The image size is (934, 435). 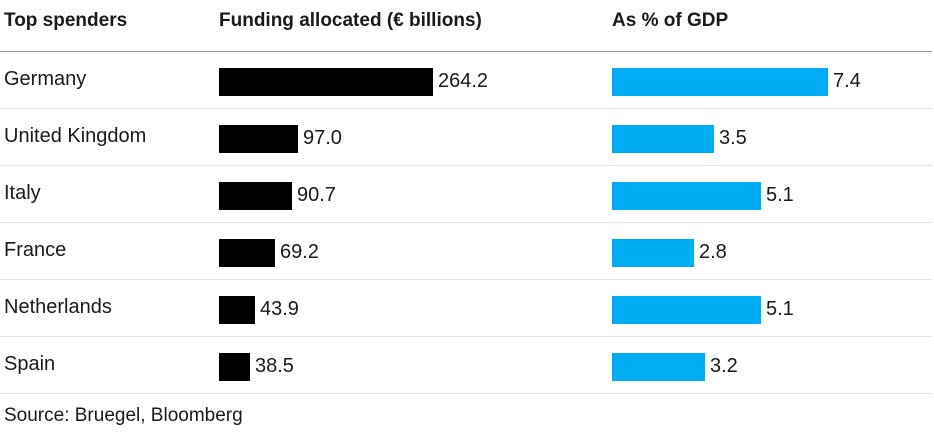 What do you see at coordinates (123, 415) in the screenshot?
I see `source-note: Source: Bruegel, Bloomberg` at bounding box center [123, 415].